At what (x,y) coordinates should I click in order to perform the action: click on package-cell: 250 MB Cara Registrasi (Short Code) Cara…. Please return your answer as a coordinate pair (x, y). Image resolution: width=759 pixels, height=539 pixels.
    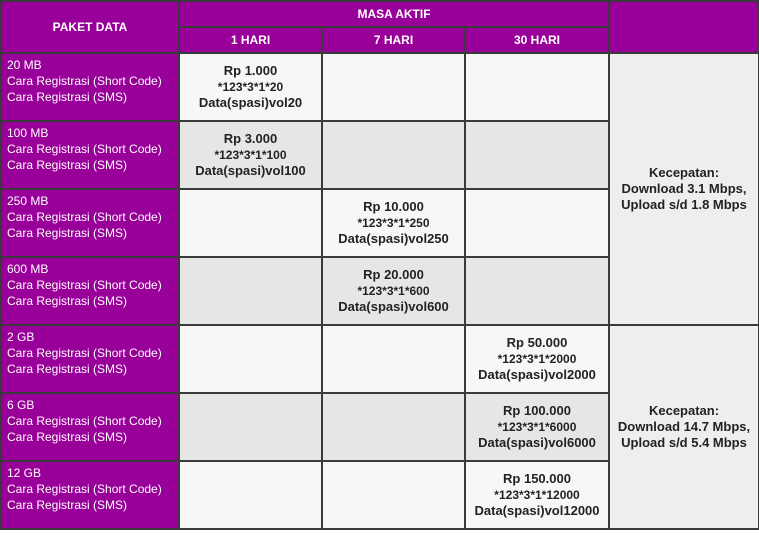
    Looking at the image, I should click on (90, 223).